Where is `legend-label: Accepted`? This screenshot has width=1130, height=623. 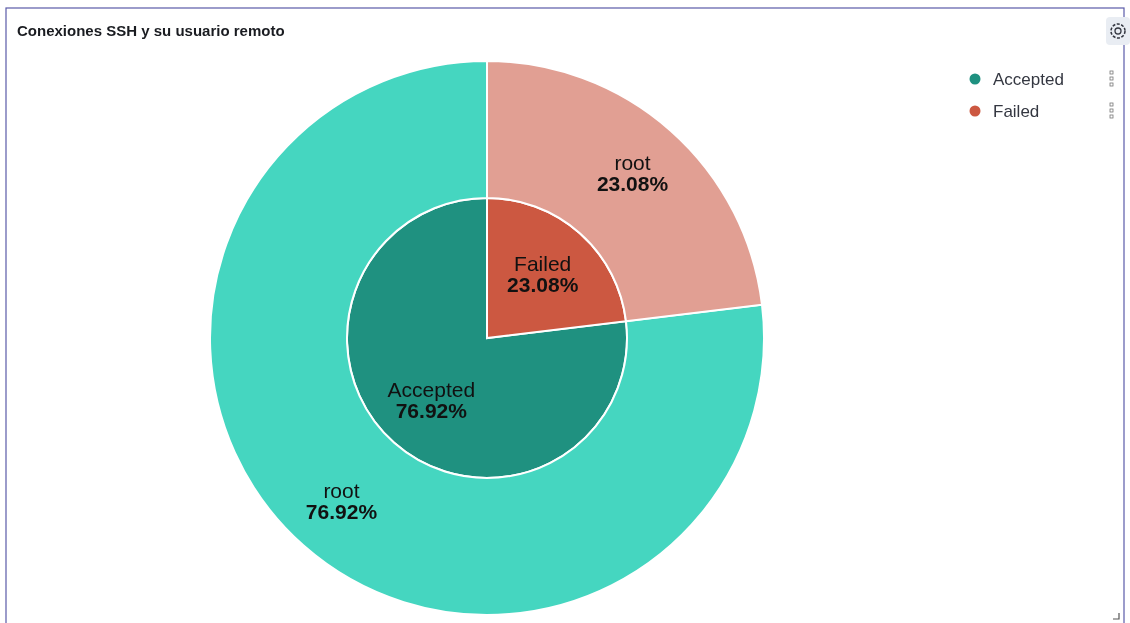 legend-label: Accepted is located at coordinates (1028, 79).